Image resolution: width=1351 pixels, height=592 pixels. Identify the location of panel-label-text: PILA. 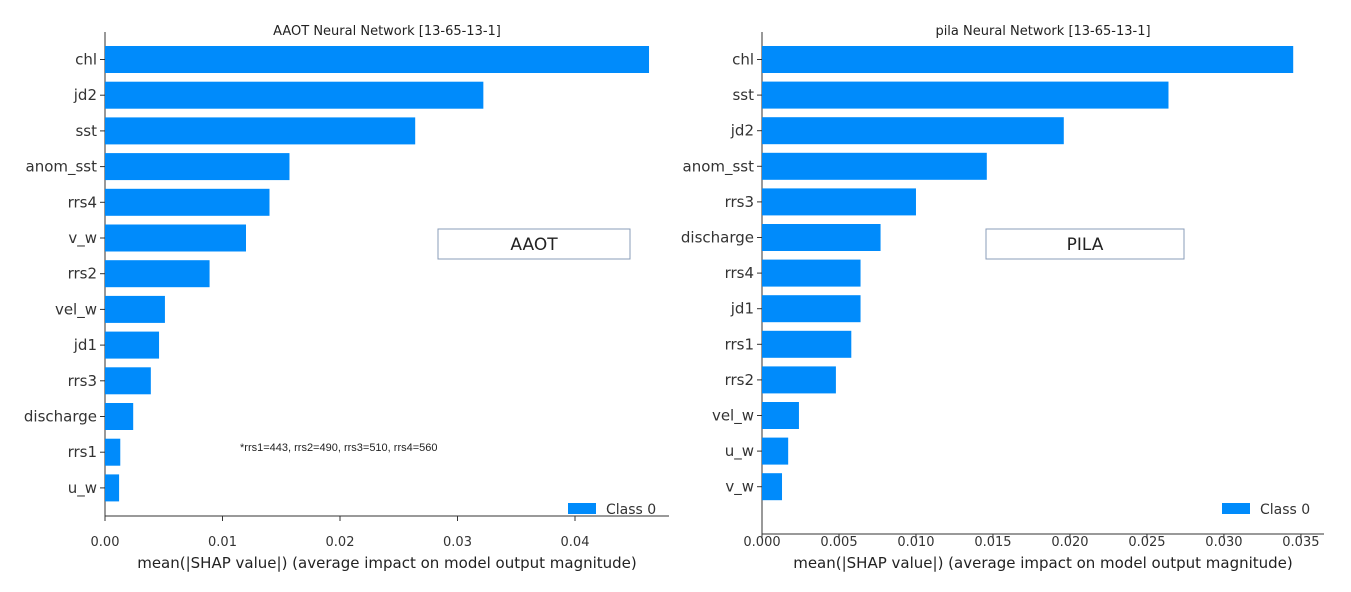
(1085, 245).